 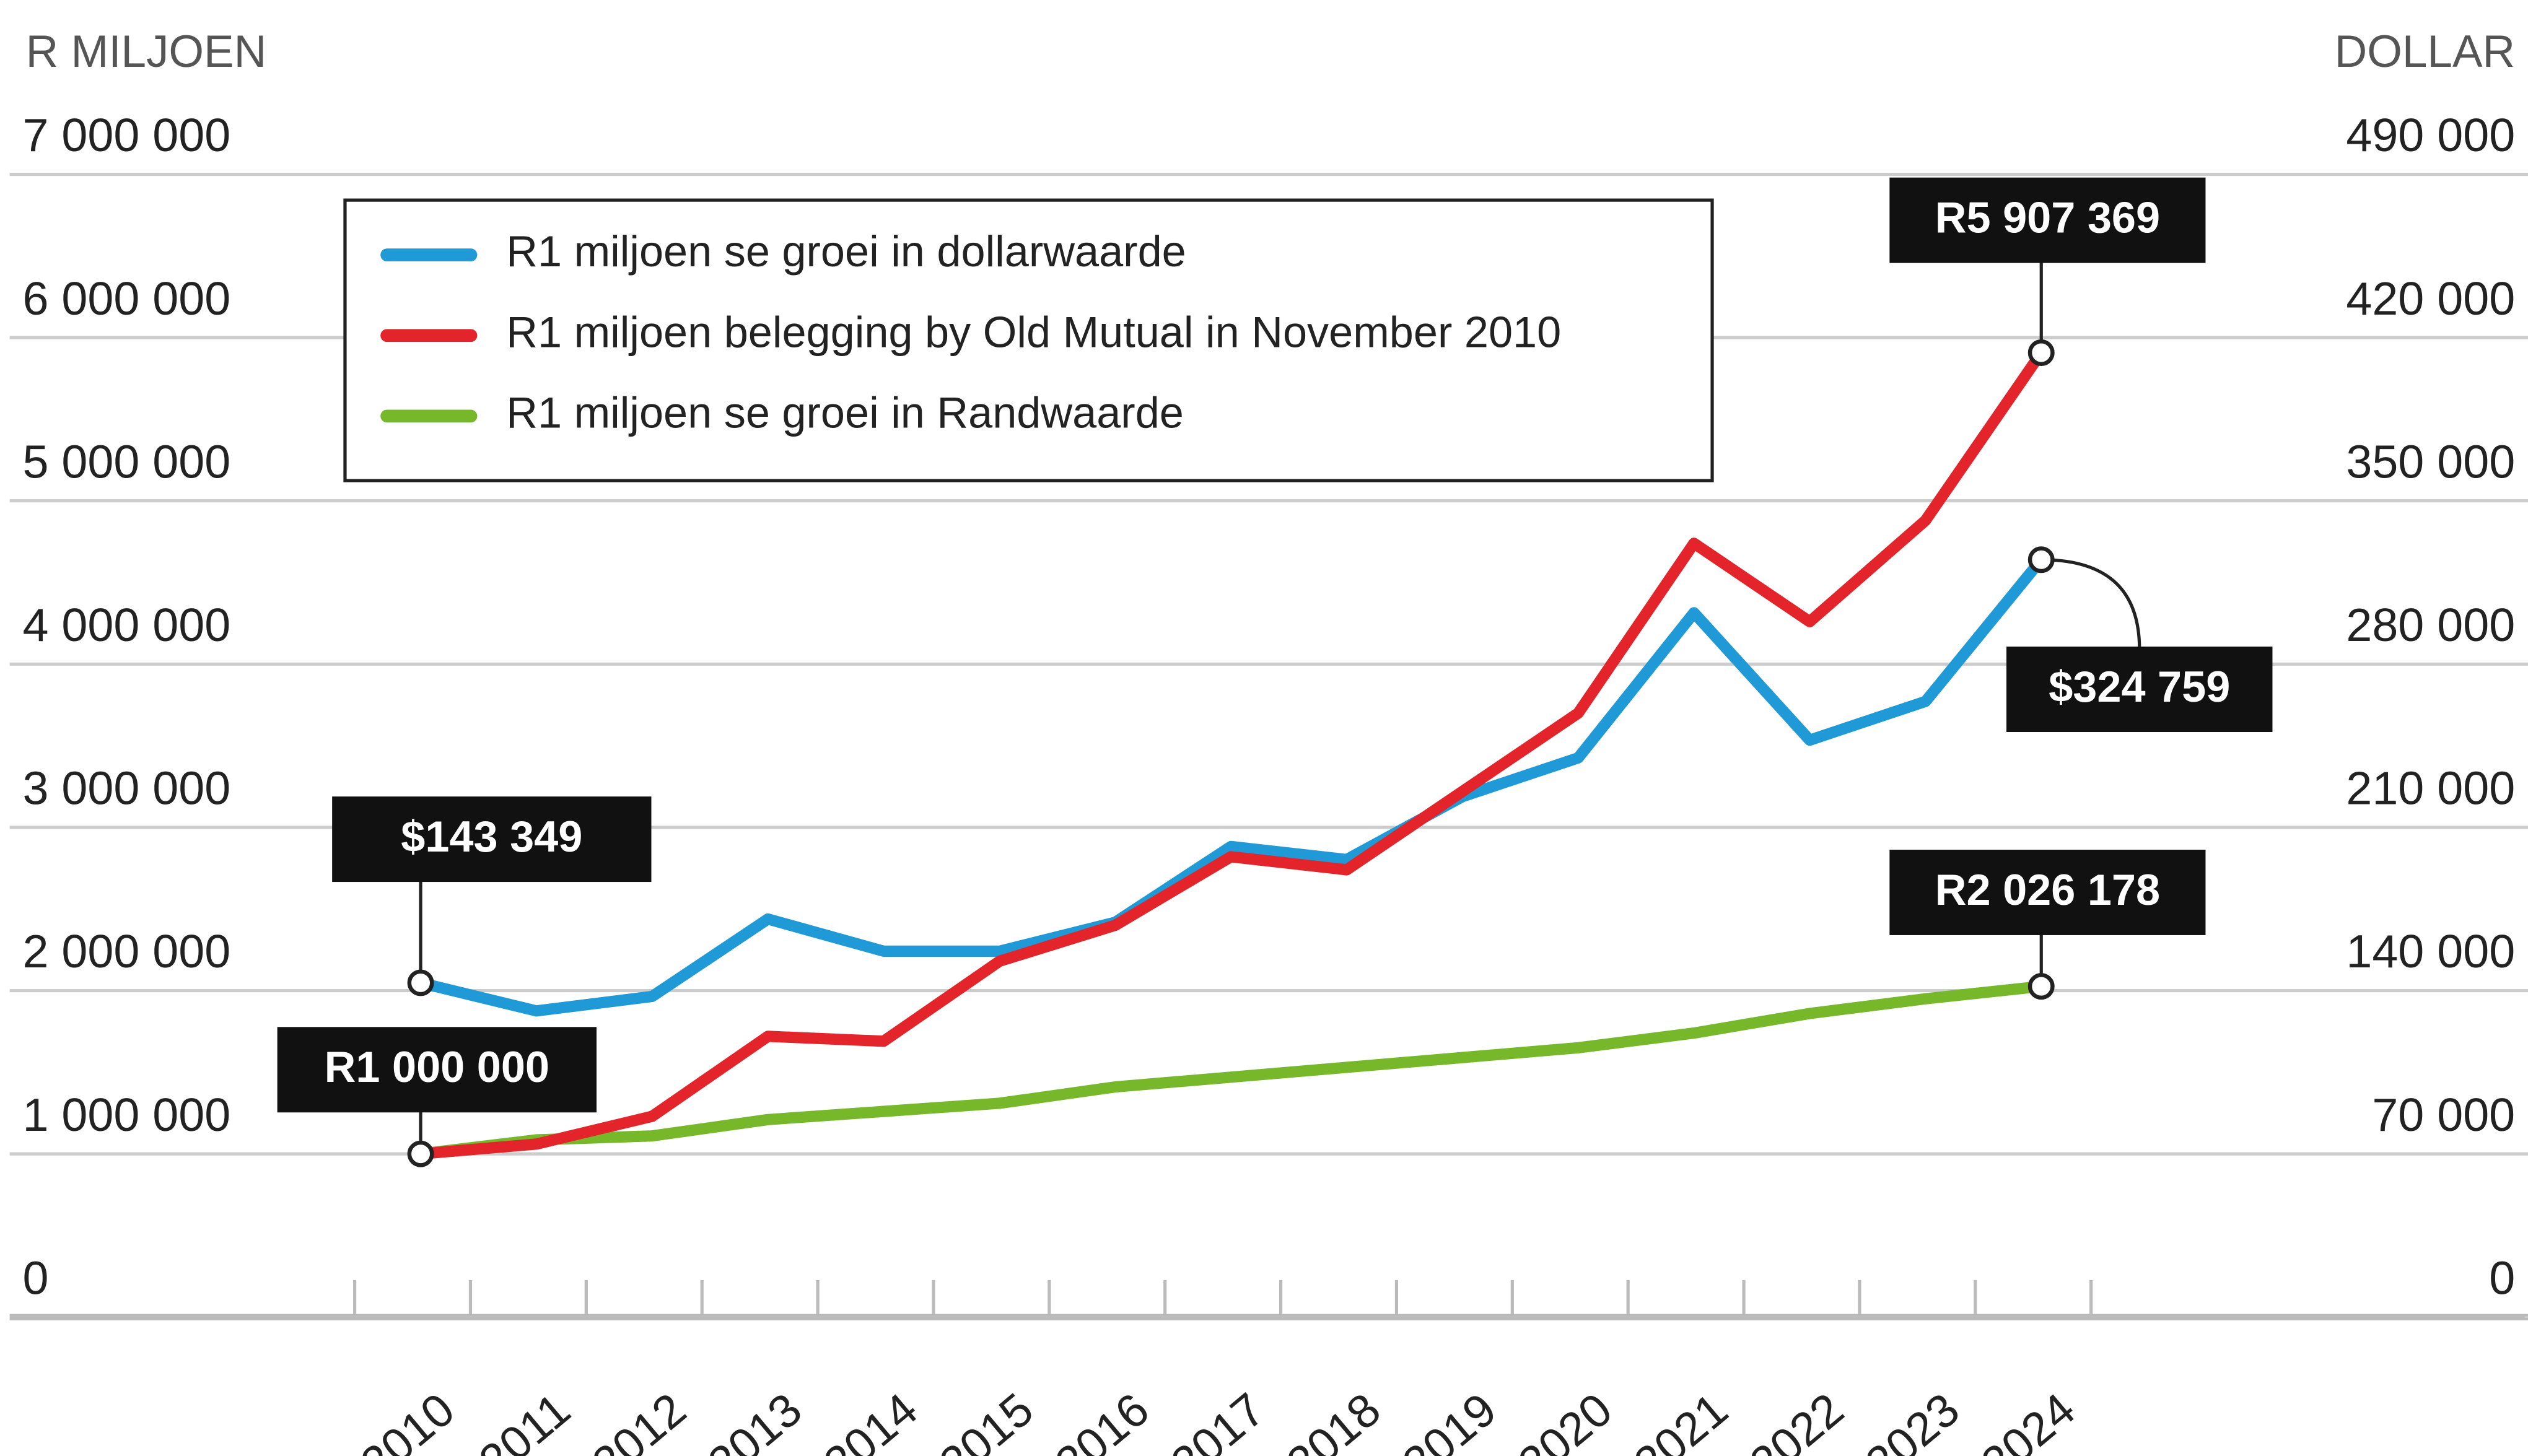 I want to click on annotation: R2 026 178, so click(x=2048, y=890).